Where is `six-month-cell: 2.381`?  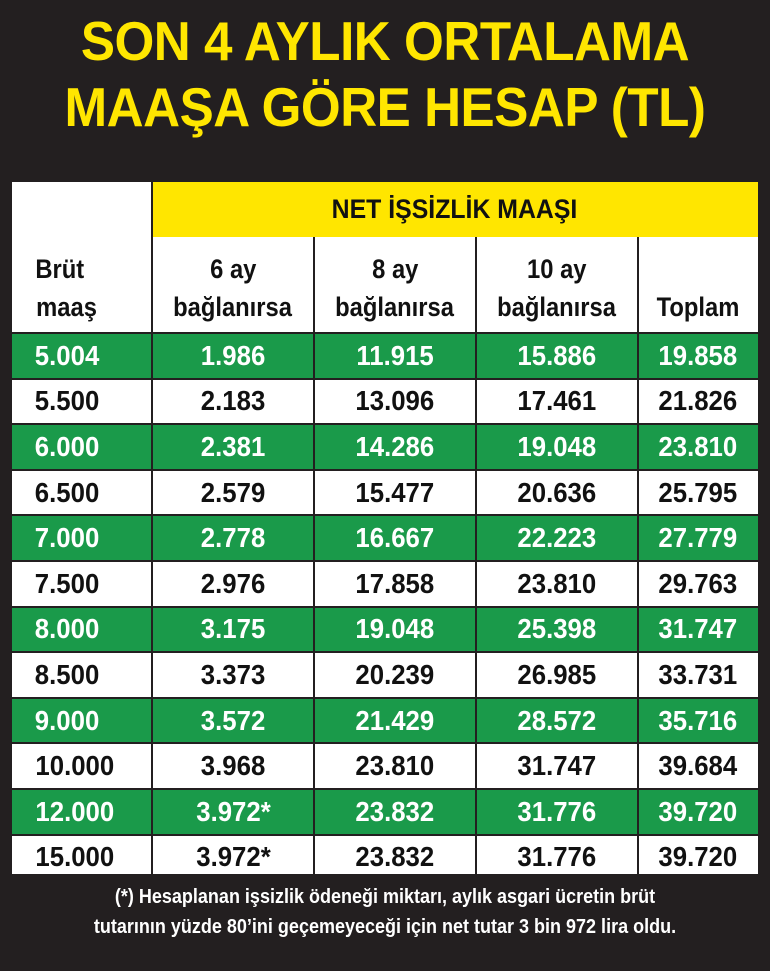 six-month-cell: 2.381 is located at coordinates (233, 446).